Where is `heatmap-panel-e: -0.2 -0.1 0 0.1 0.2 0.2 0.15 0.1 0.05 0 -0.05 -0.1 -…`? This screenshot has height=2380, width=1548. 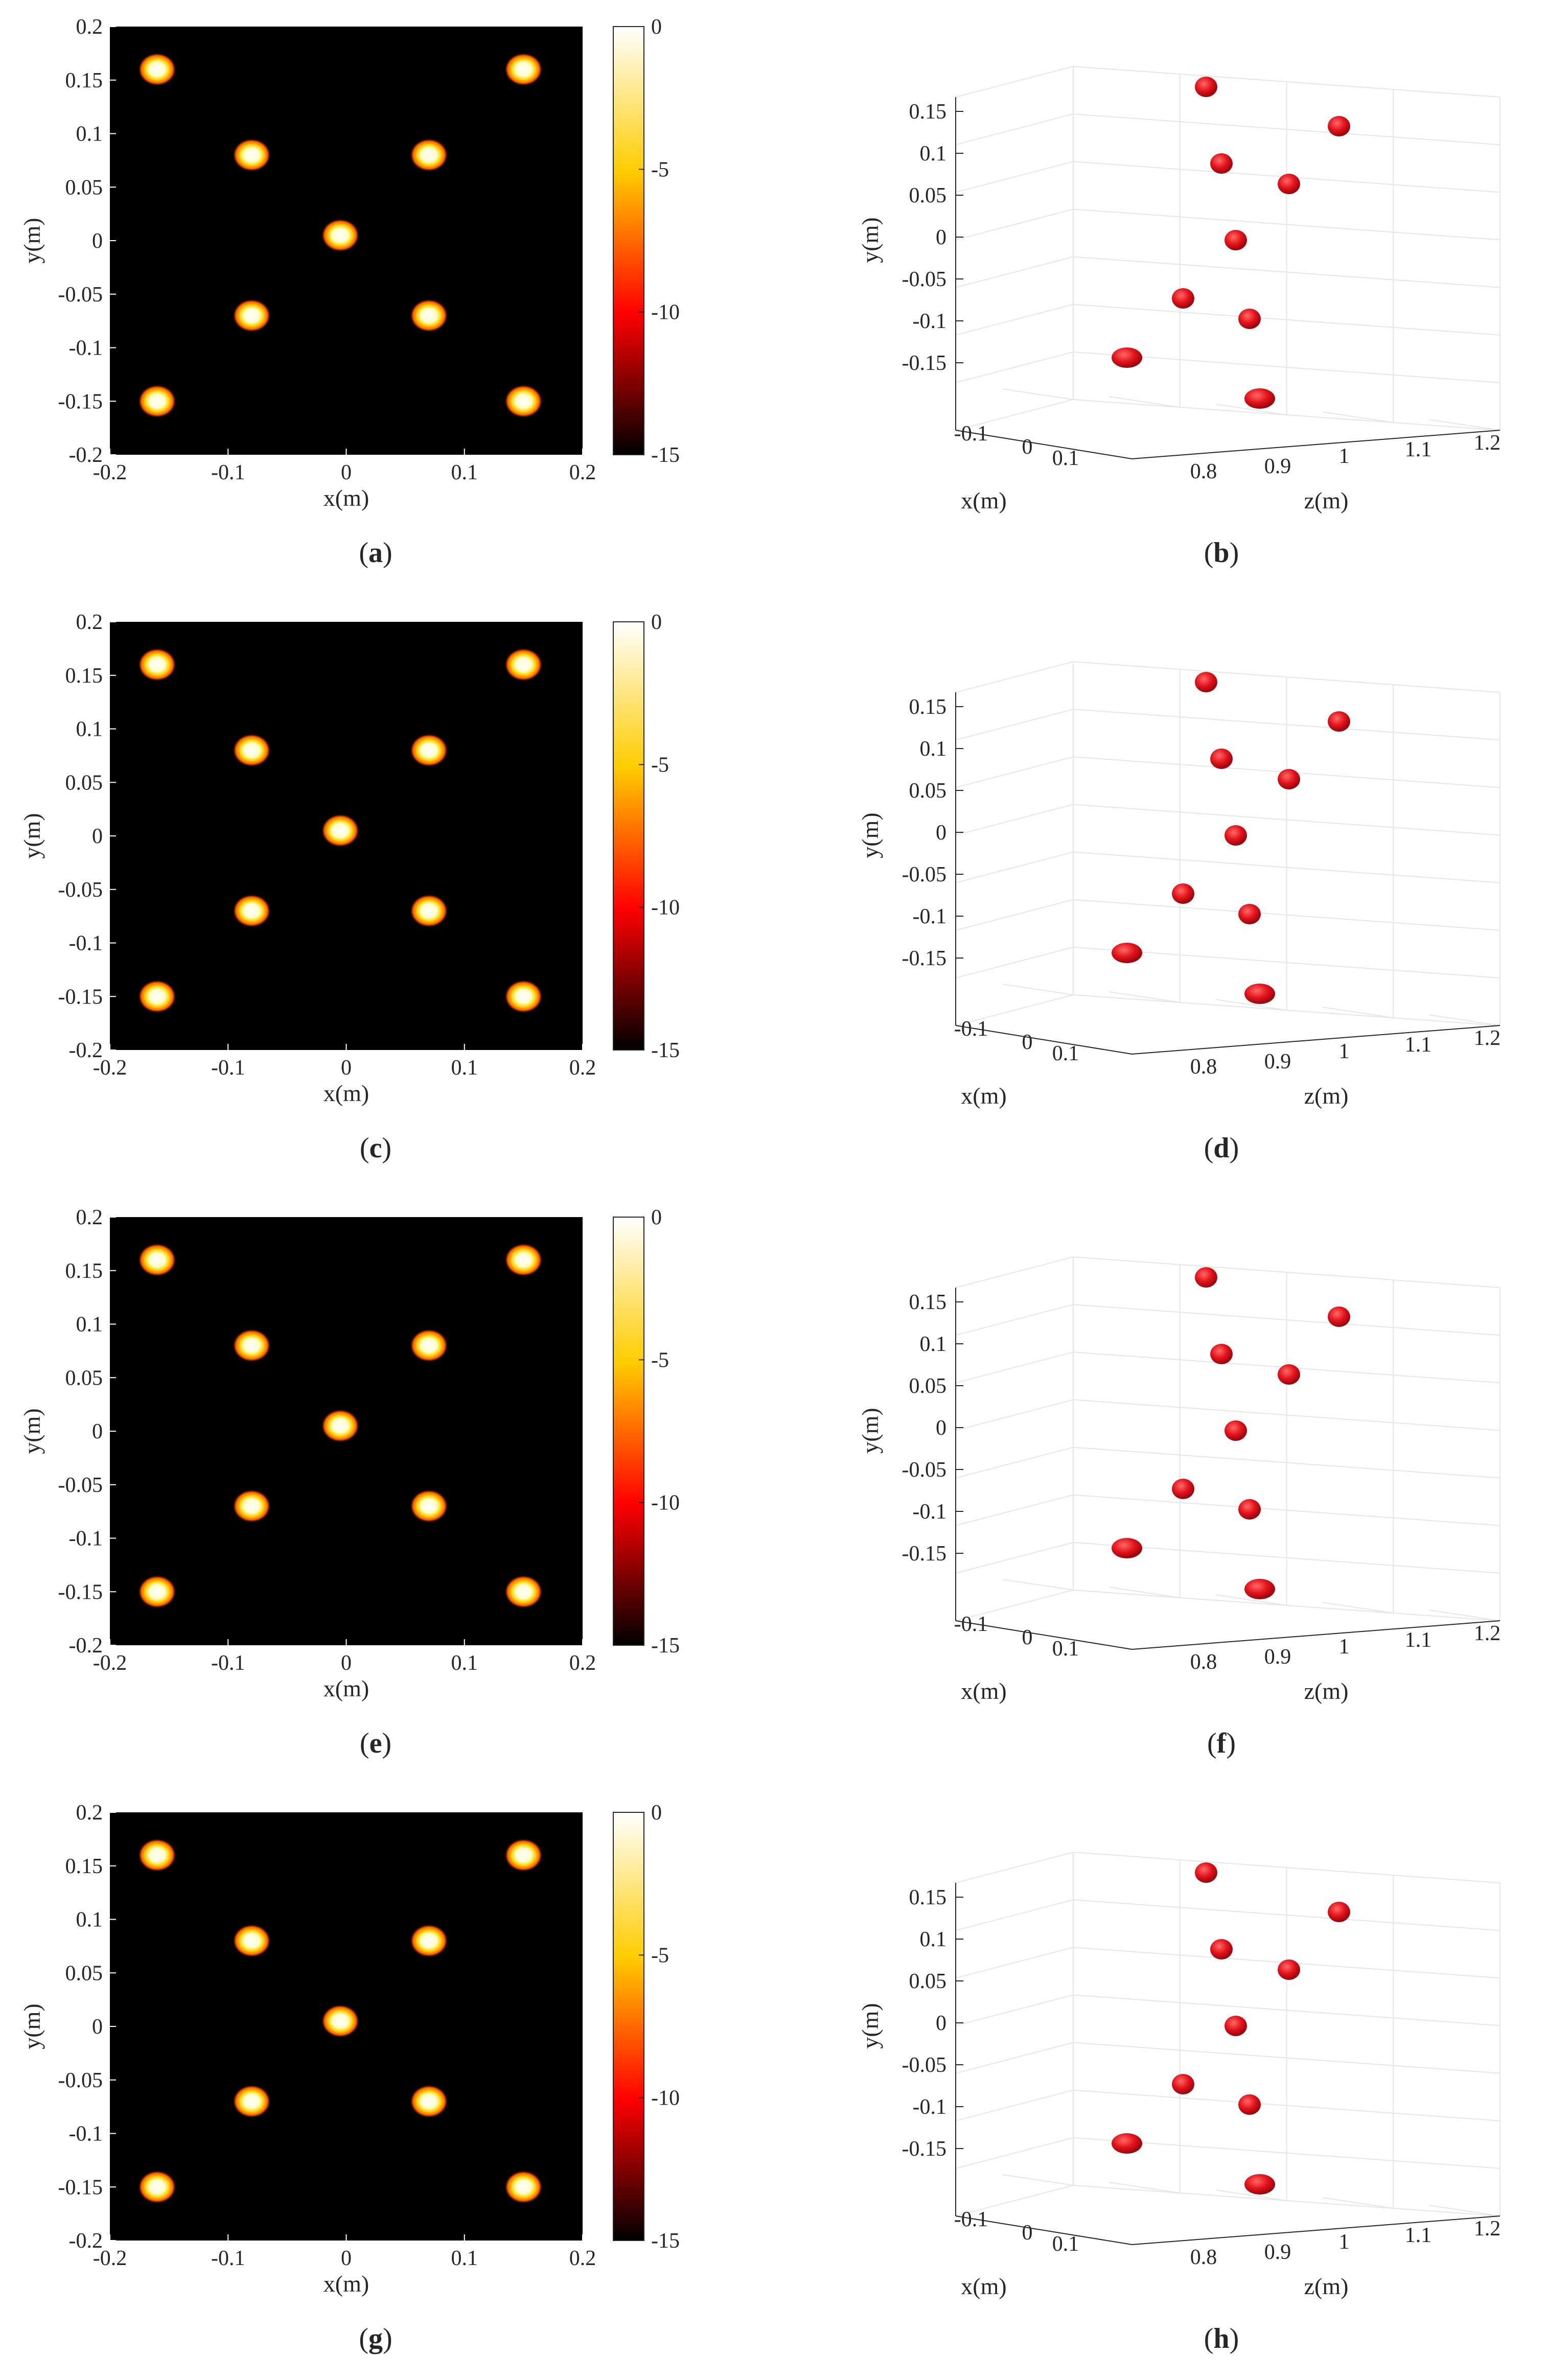
heatmap-panel-e: -0.2 -0.1 0 0.1 0.2 0.2 0.15 0.1 0.05 0 -0.05 -0.1 -… is located at coordinates (350, 1483).